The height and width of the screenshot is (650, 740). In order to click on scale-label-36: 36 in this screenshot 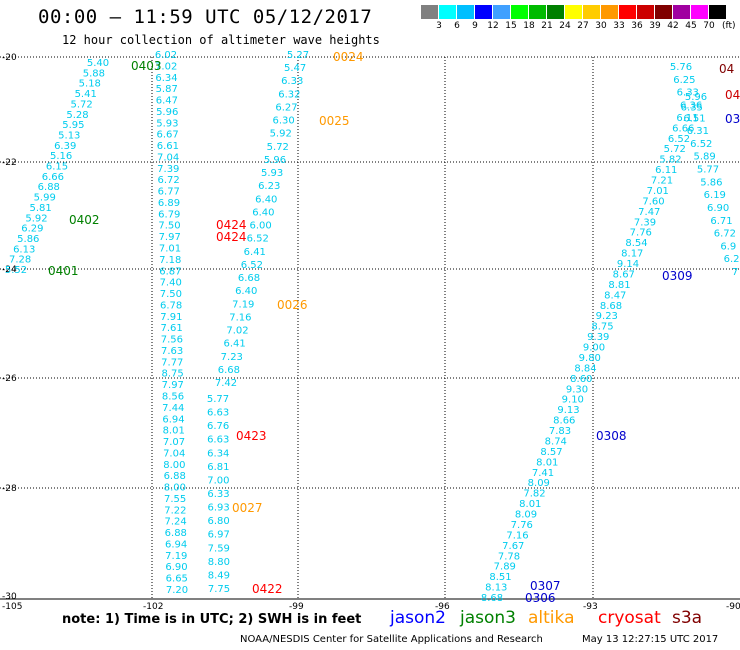, I will do `click(637, 26)`.